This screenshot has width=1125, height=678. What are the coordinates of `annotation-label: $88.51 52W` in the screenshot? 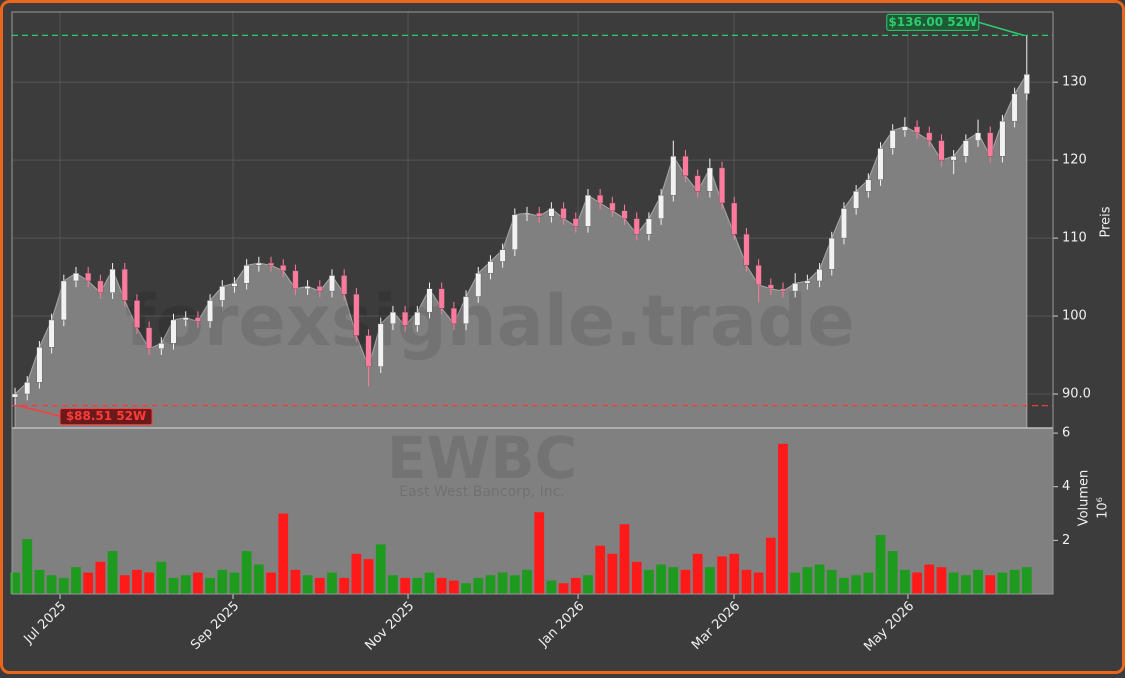 It's located at (106, 416).